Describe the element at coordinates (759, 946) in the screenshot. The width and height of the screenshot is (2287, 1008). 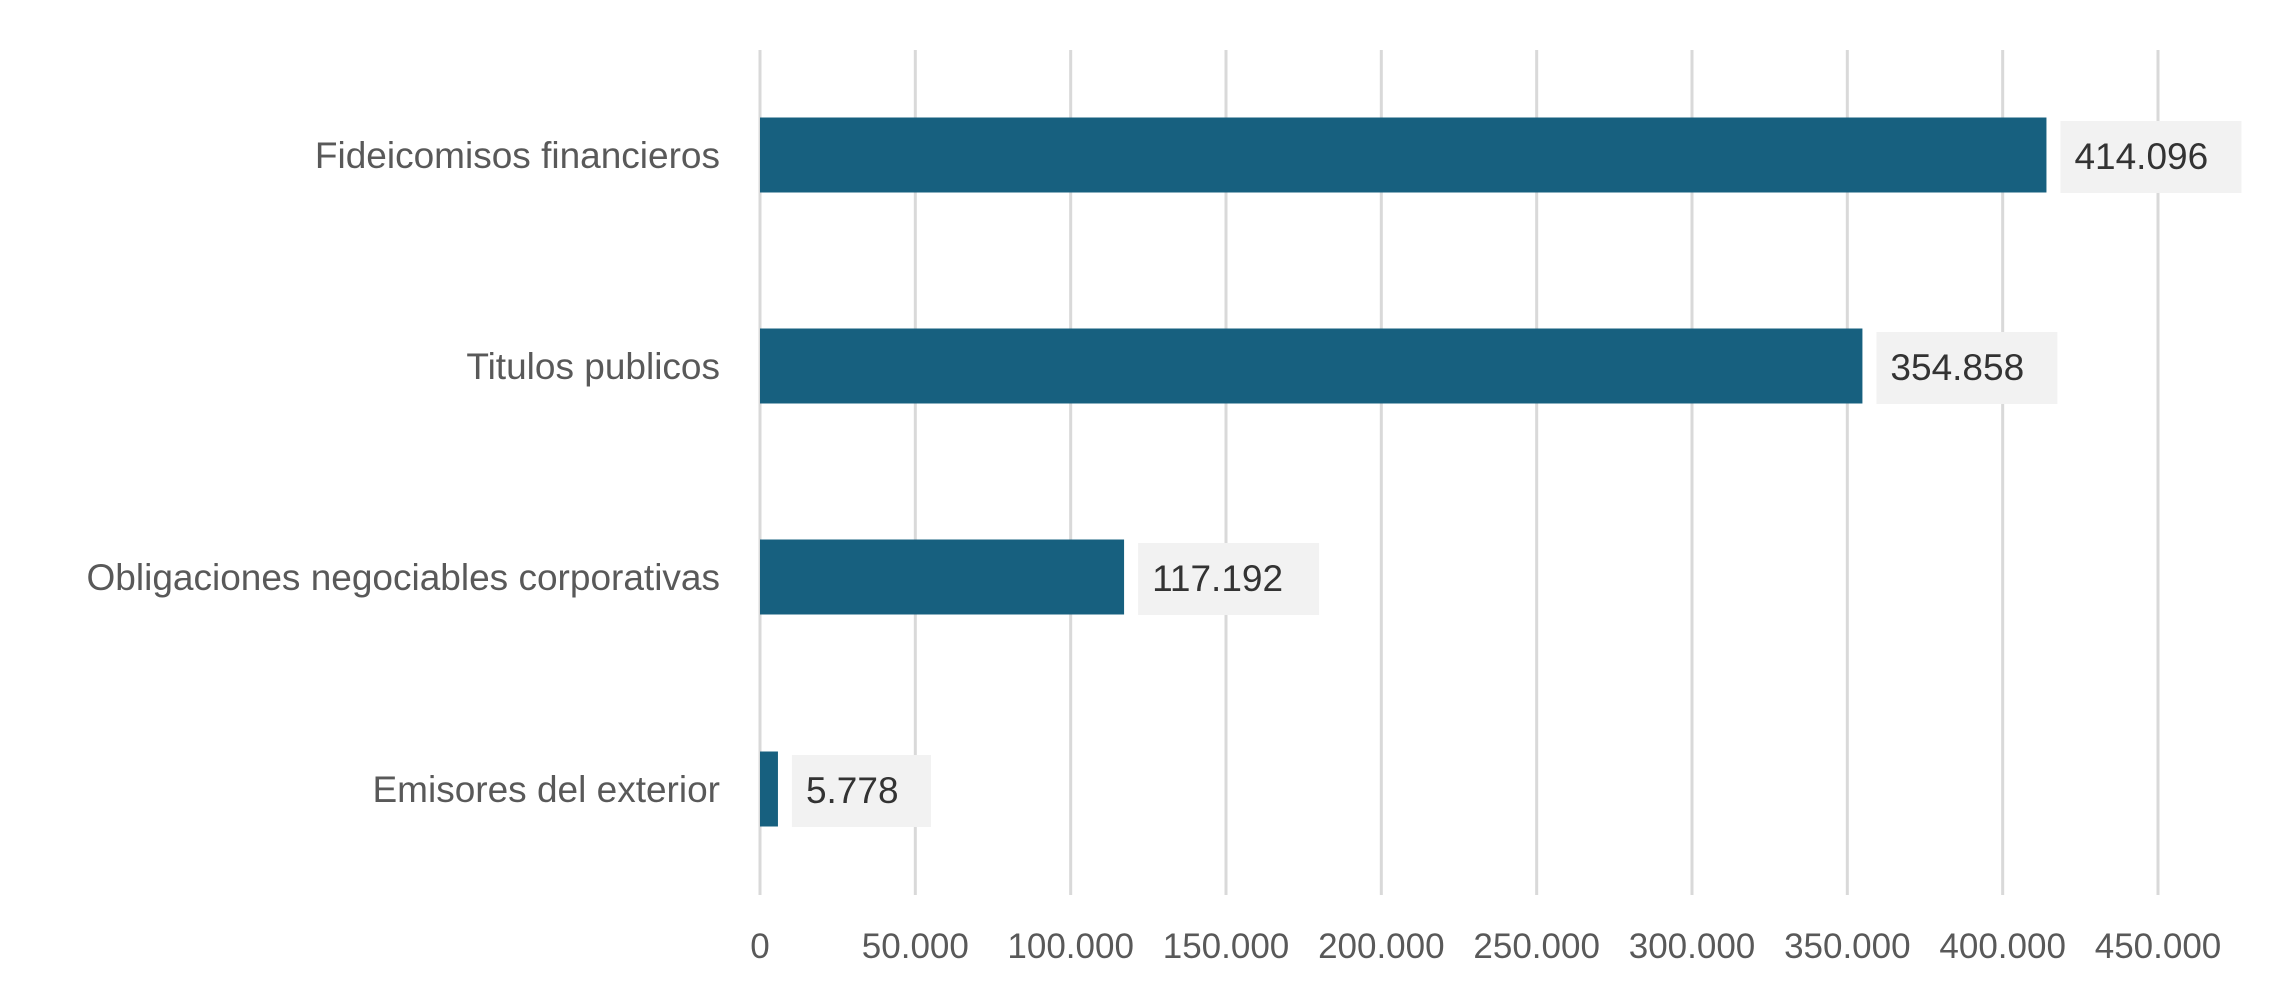
I see `x-tick-label: 0` at that location.